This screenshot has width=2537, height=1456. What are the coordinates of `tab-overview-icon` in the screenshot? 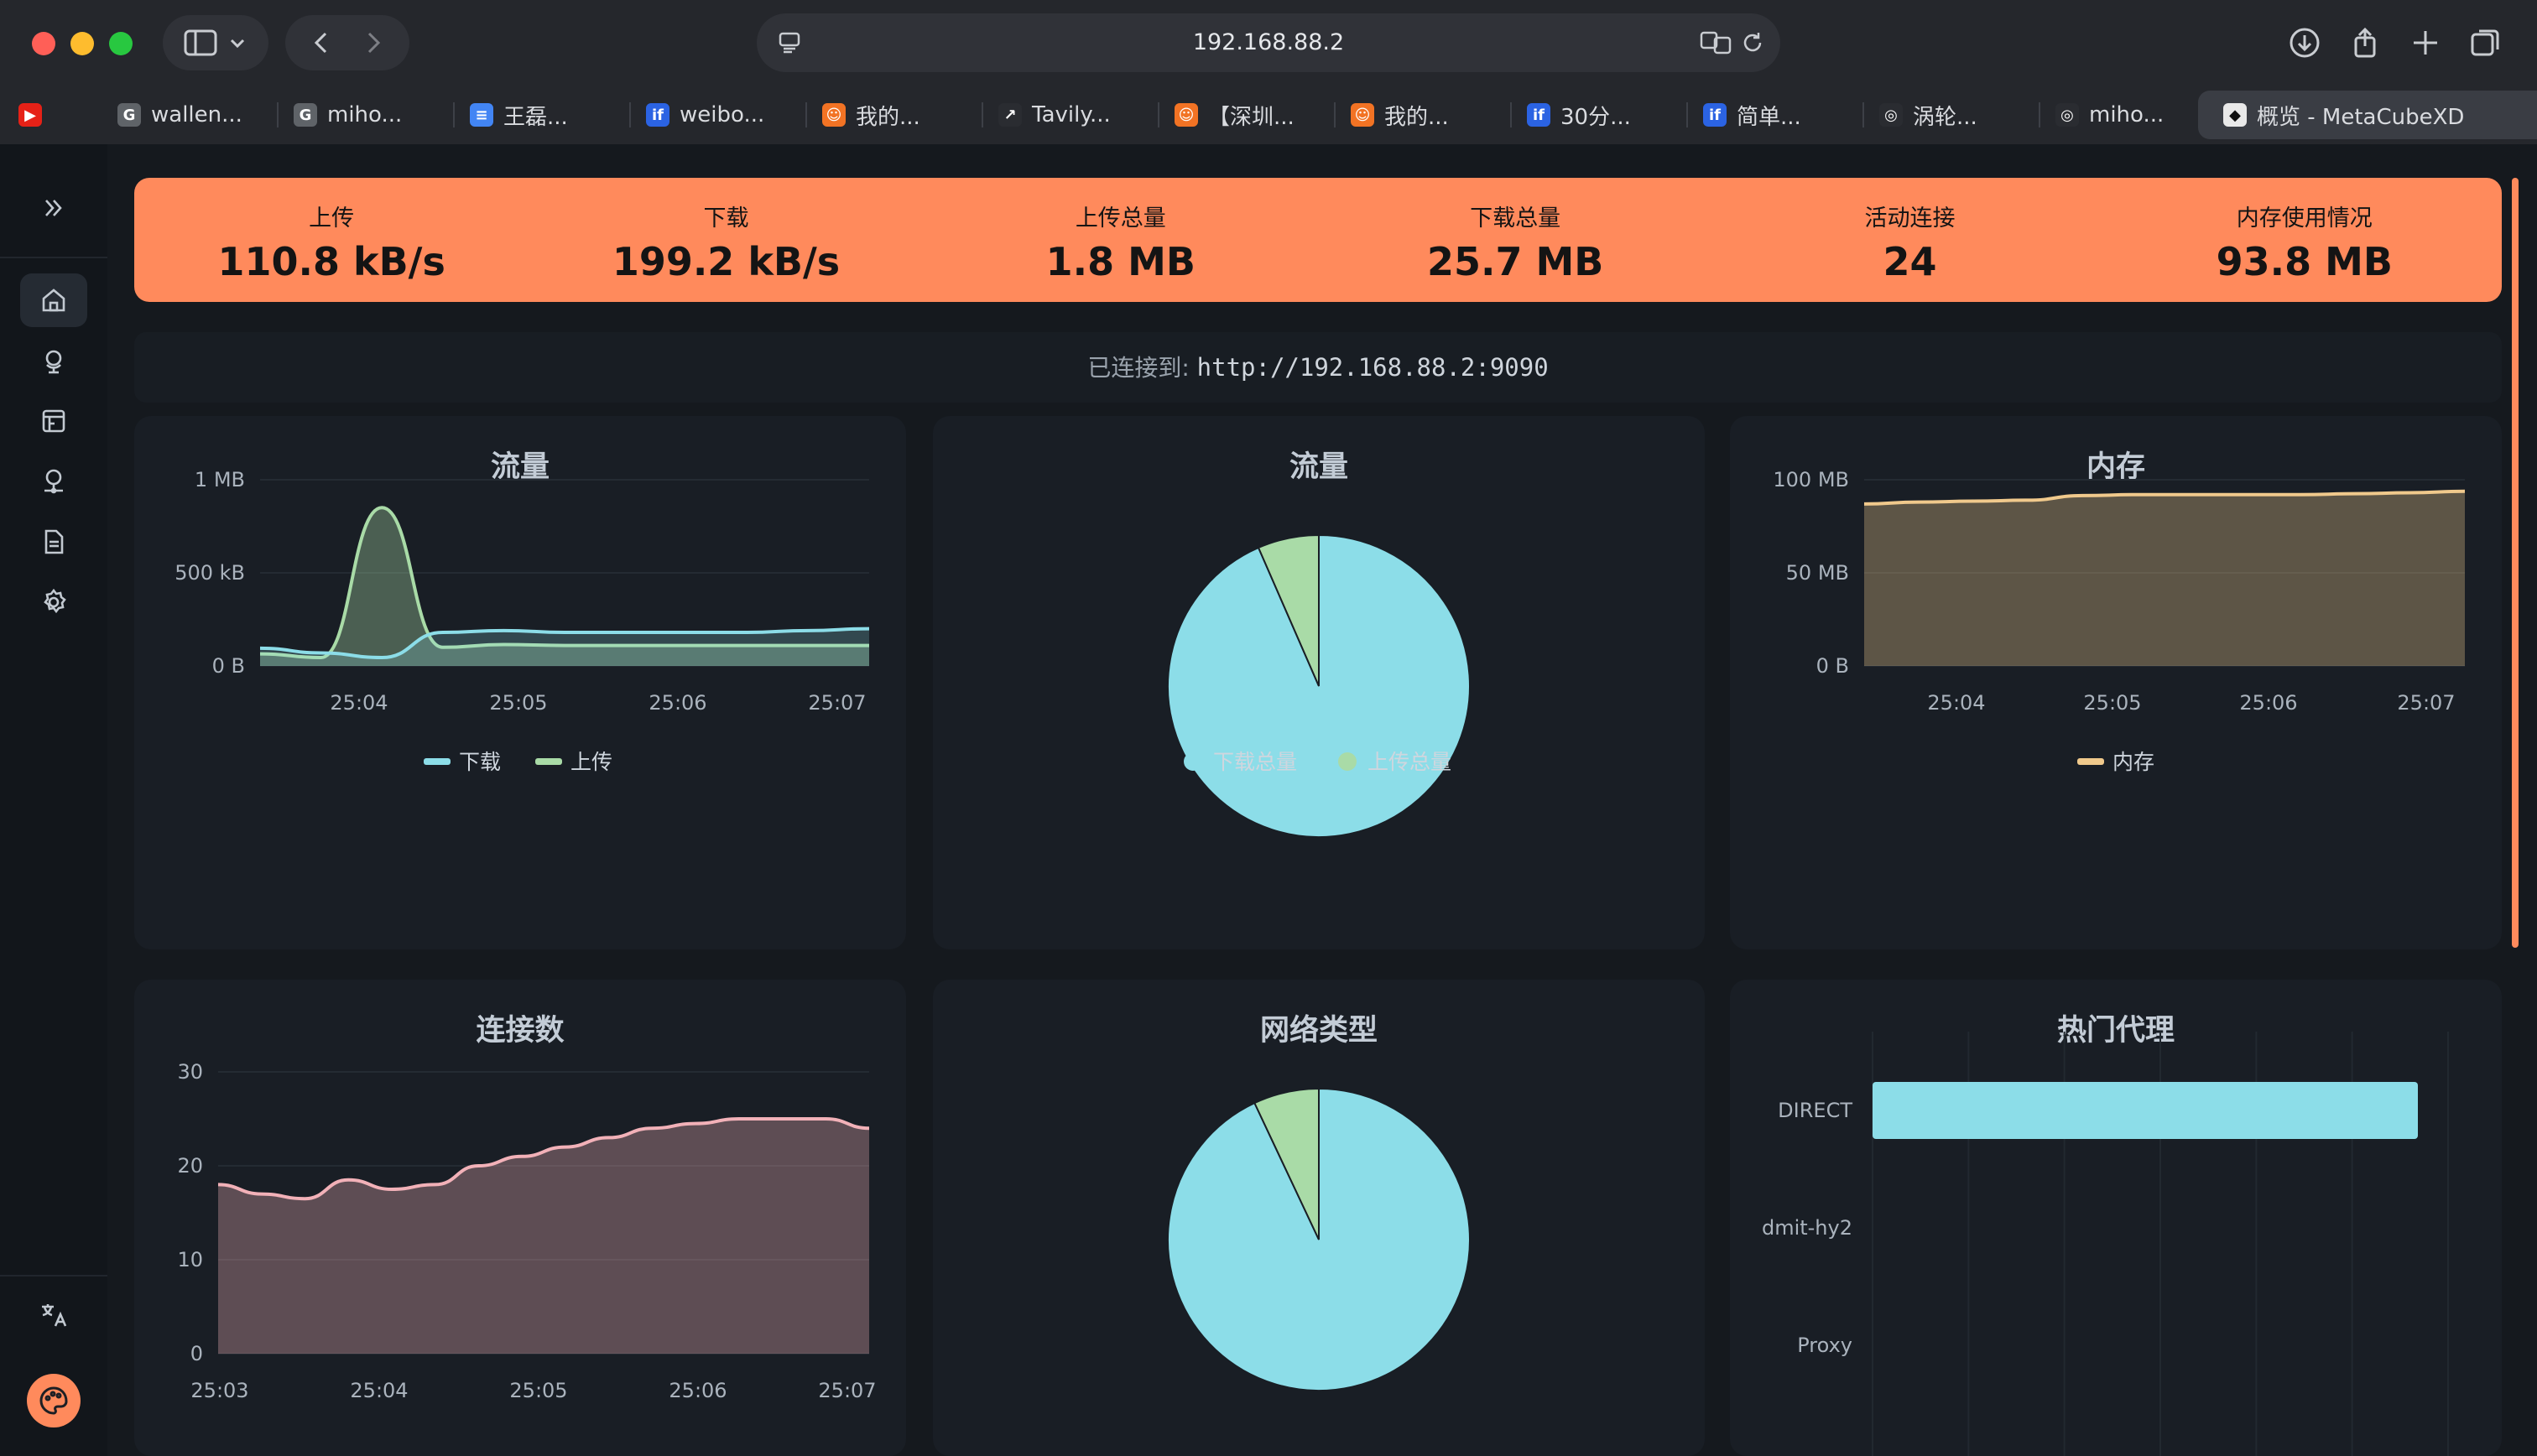 It's located at (2485, 42).